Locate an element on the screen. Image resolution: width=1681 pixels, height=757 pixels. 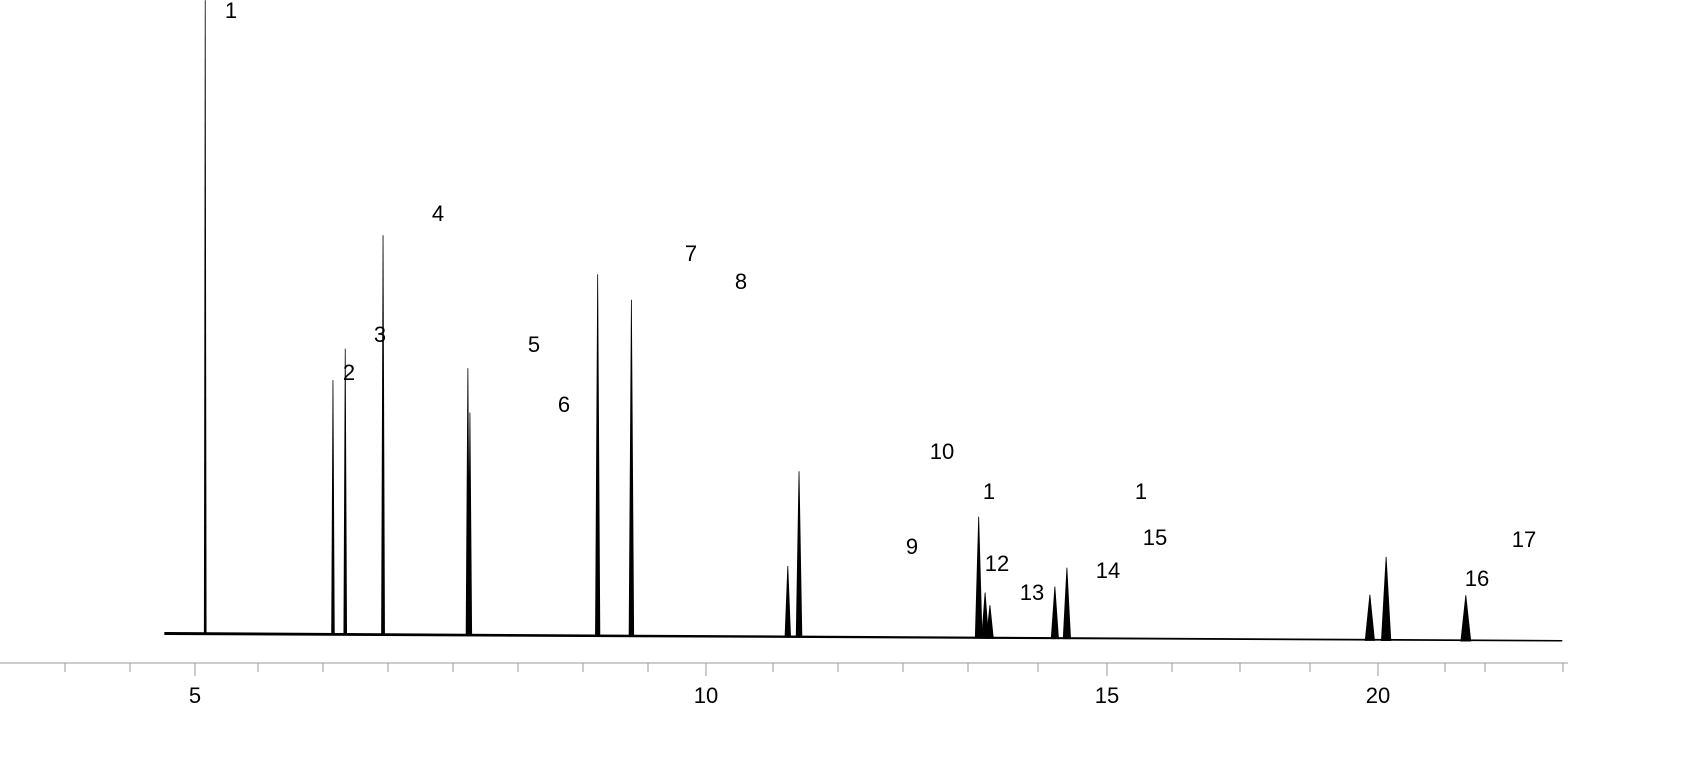
peak-label: 7 is located at coordinates (691, 253).